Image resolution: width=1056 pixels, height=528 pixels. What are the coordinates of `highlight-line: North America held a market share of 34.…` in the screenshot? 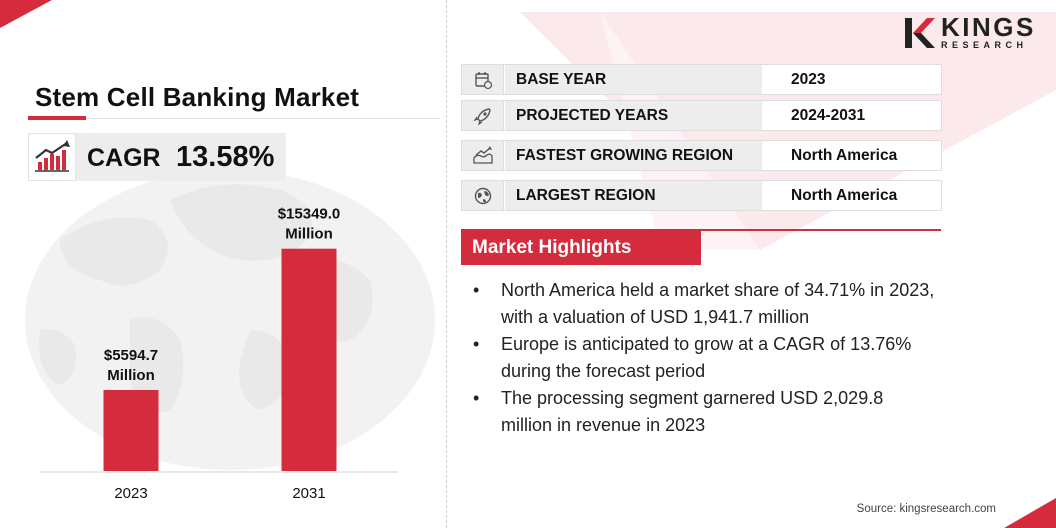 It's located at (718, 290).